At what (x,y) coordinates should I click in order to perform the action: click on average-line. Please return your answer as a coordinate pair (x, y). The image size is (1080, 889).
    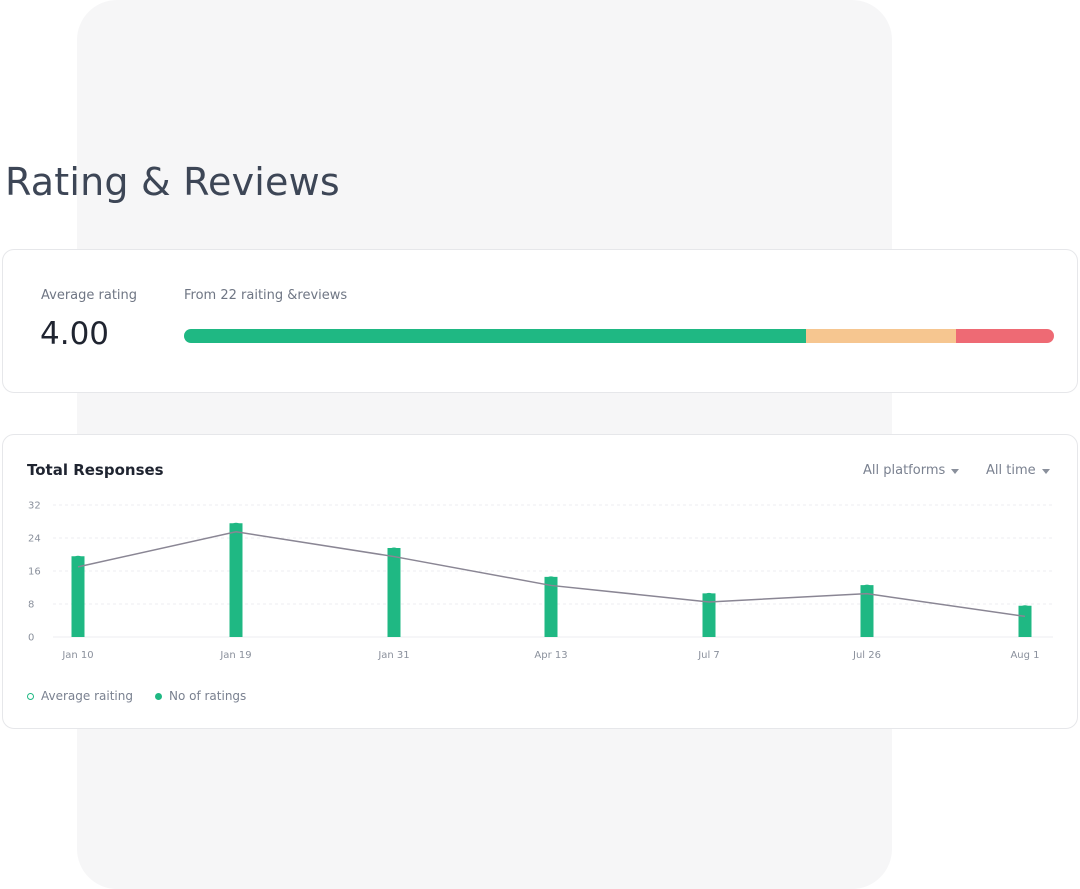
    Looking at the image, I should click on (551, 574).